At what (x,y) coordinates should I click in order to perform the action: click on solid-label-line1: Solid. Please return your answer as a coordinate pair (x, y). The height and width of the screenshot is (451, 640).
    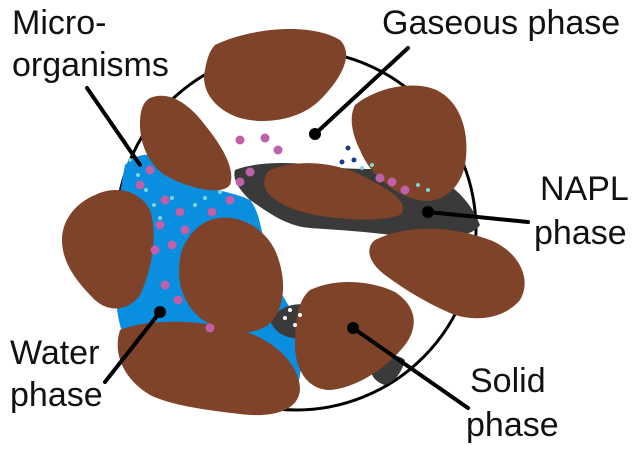
    Looking at the image, I should click on (508, 381).